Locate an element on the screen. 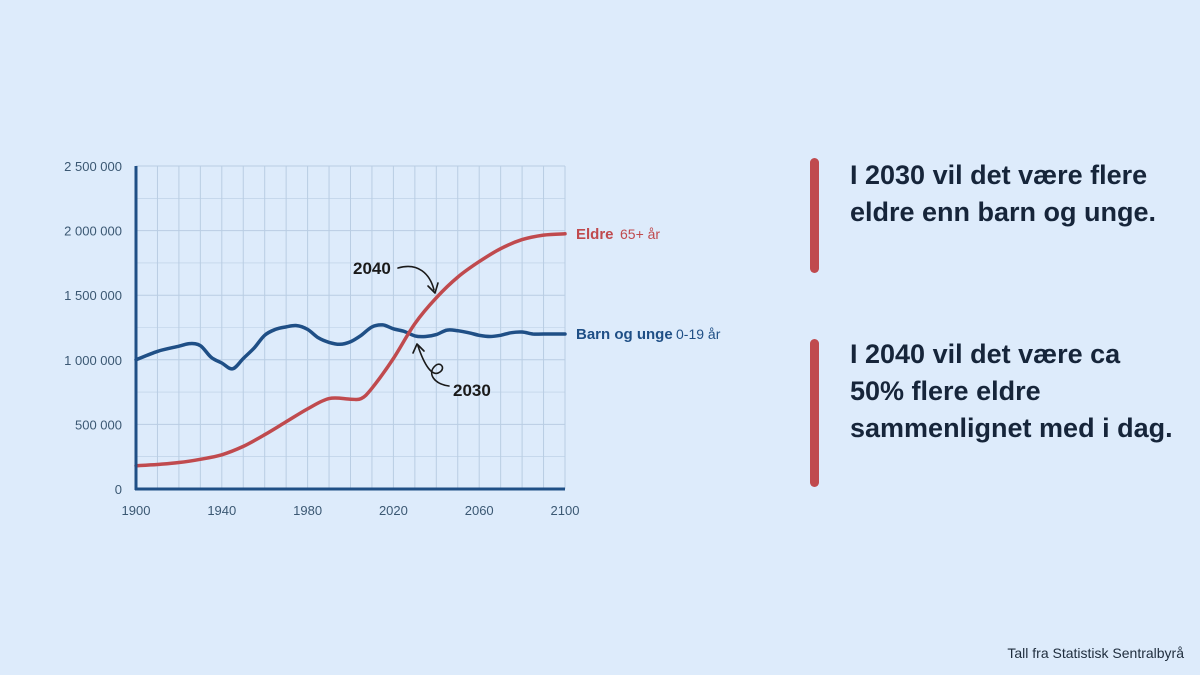 This screenshot has height=675, width=1200. annotation-arrowhead-2030 is located at coordinates (418, 348).